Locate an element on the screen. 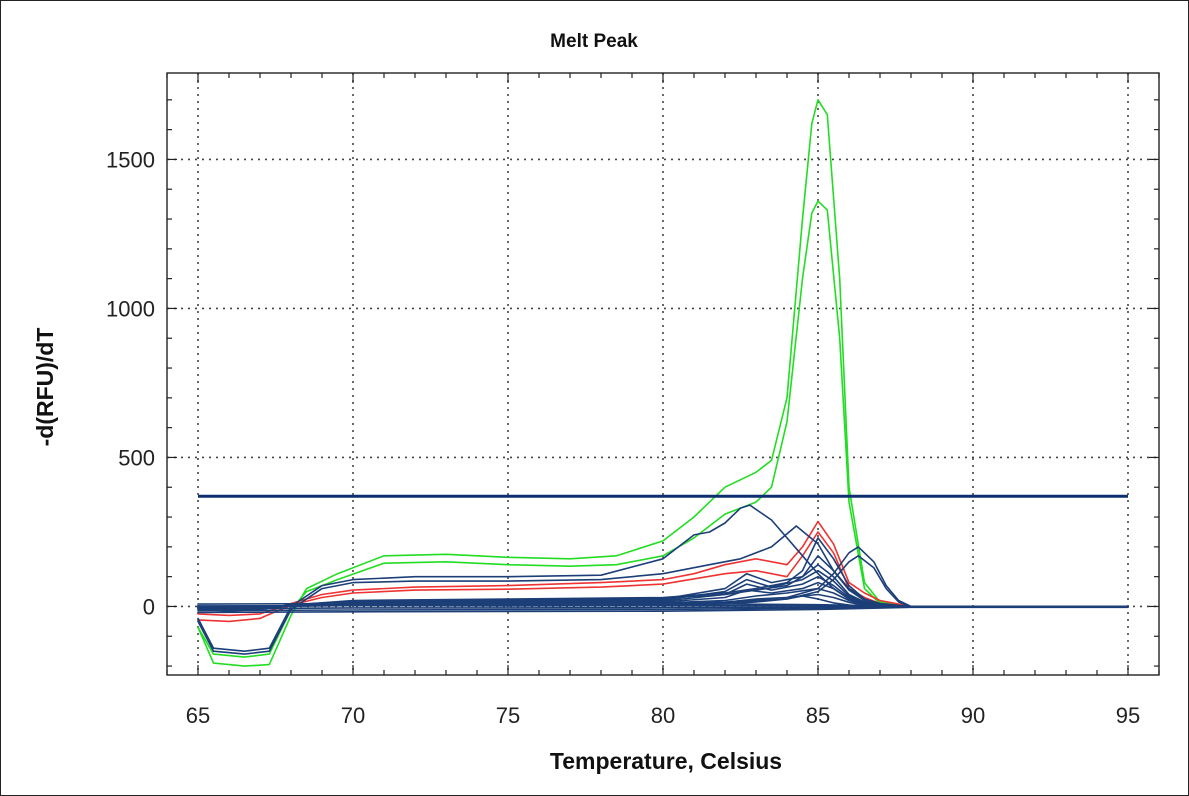  x-tick-labels: 65 70 75 80 85 90 95 is located at coordinates (663, 715).